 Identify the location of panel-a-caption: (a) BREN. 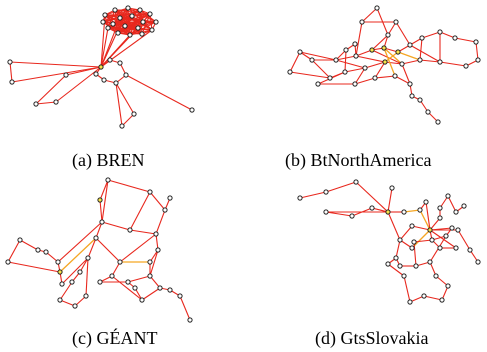
(108, 160).